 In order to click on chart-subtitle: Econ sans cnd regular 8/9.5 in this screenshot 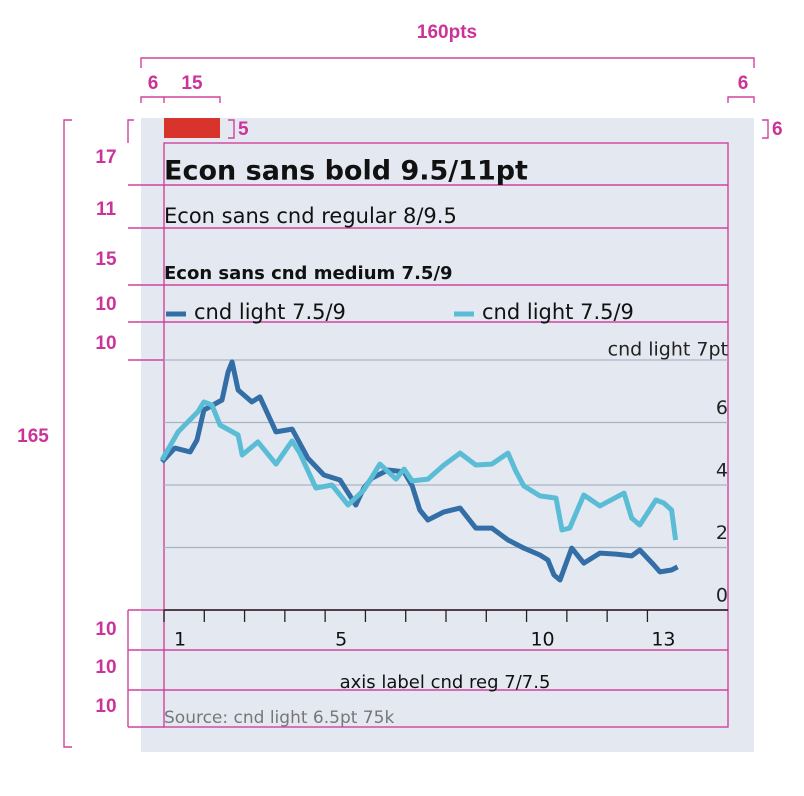, I will do `click(310, 216)`.